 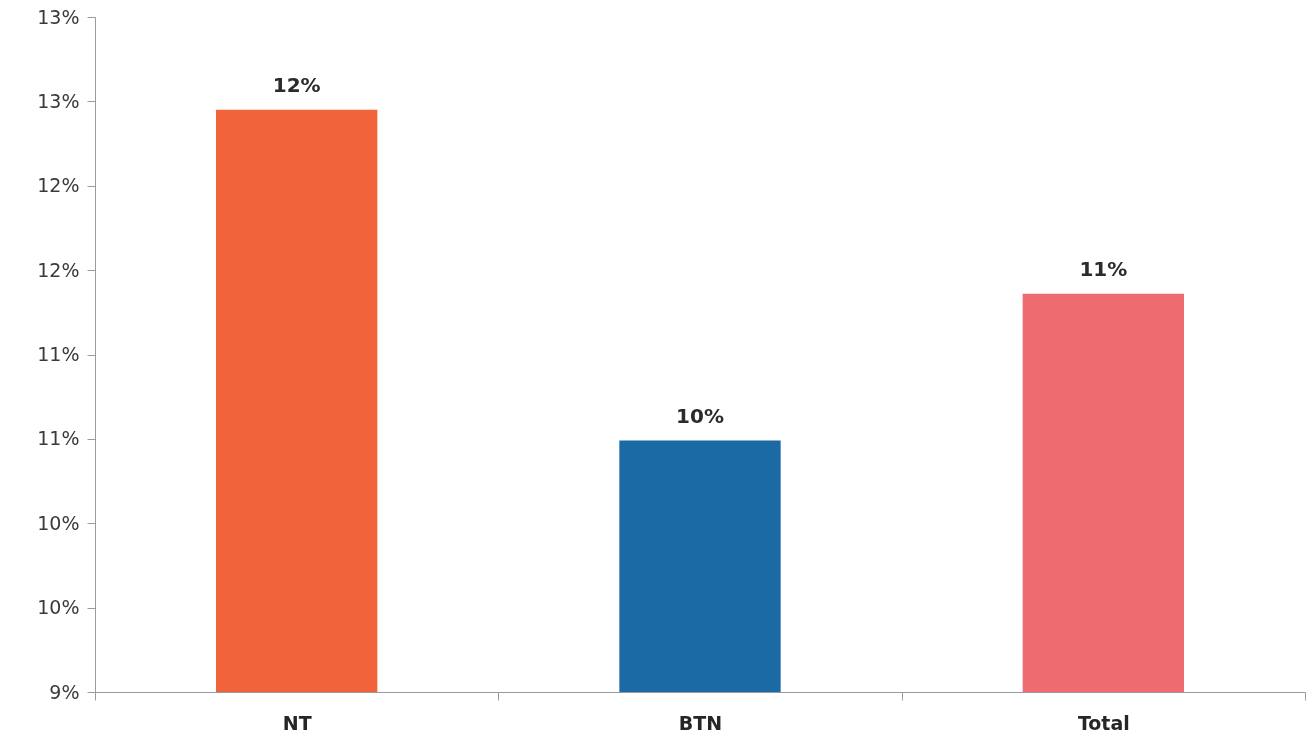 What do you see at coordinates (700, 722) in the screenshot?
I see `x-tick-label: BTN` at bounding box center [700, 722].